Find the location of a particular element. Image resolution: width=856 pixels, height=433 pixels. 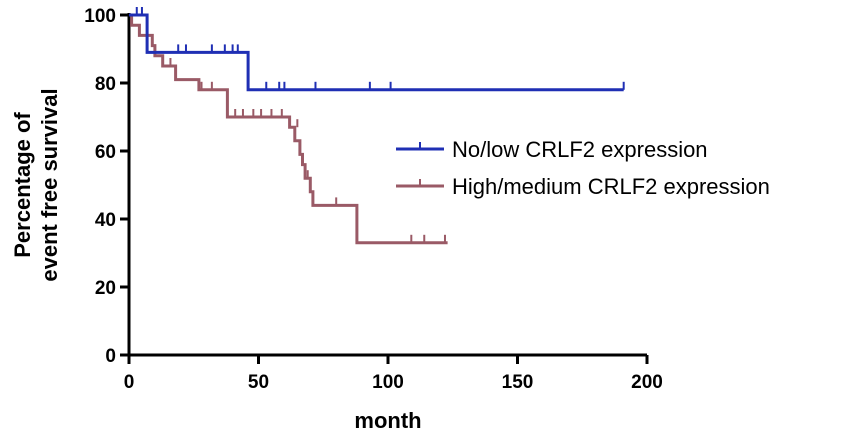

legend-item-high-medium: High/medium CRLF2 expression is located at coordinates (583, 186).